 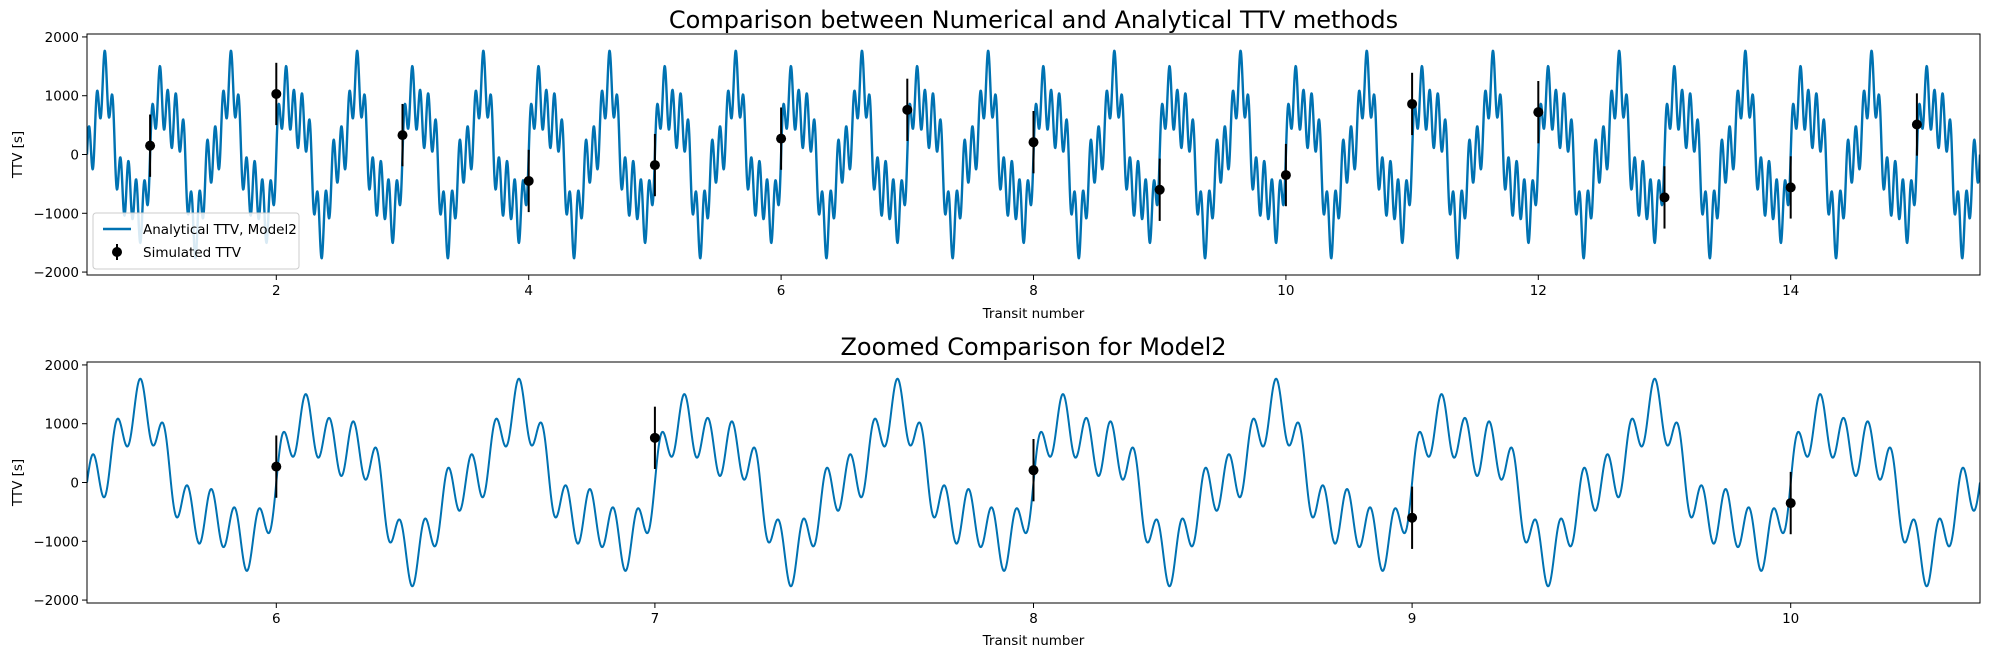 What do you see at coordinates (1412, 619) in the screenshot?
I see `x-tick-label: 9` at bounding box center [1412, 619].